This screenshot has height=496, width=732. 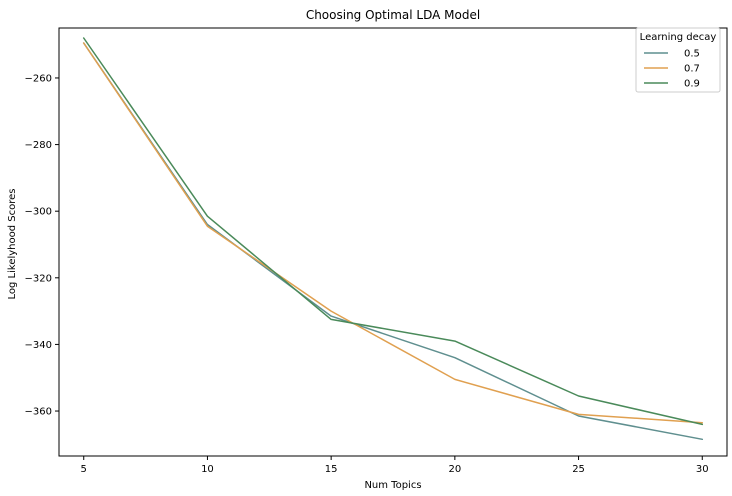 I want to click on y-axis: −260 −280 −300 −320 −340 −360, so click(x=42, y=245).